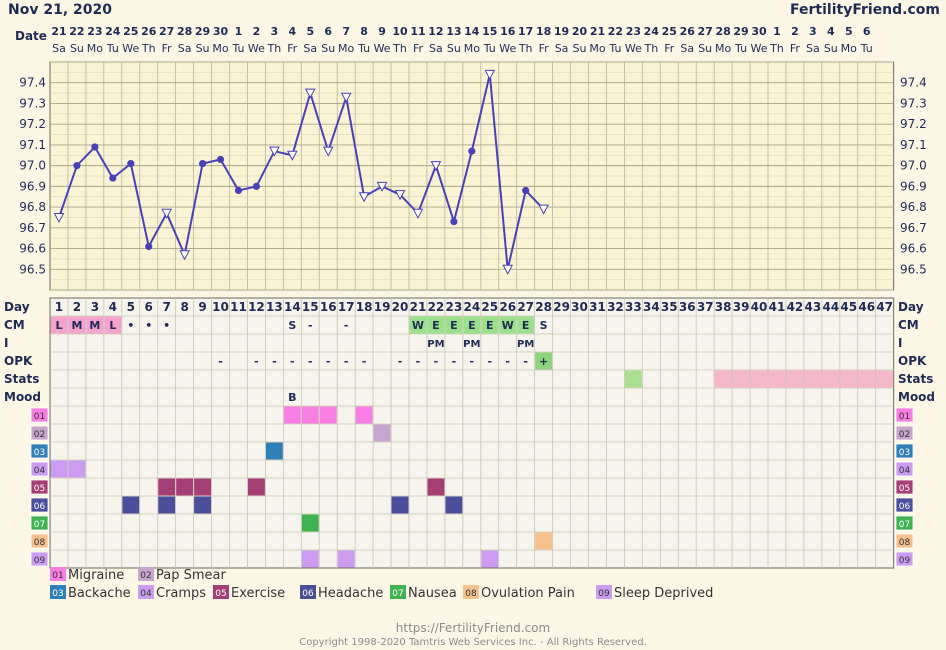  Describe the element at coordinates (77, 307) in the screenshot. I see `cycle-day-label: 2` at that location.